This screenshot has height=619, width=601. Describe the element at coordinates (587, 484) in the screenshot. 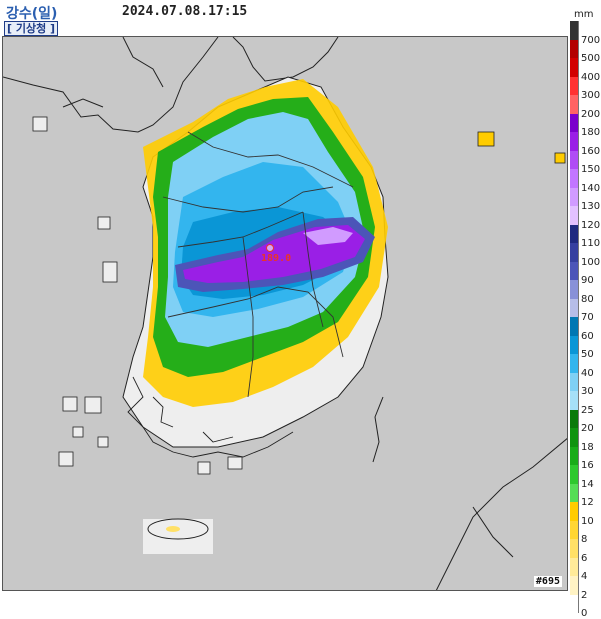

I see `legend-label: 14` at that location.